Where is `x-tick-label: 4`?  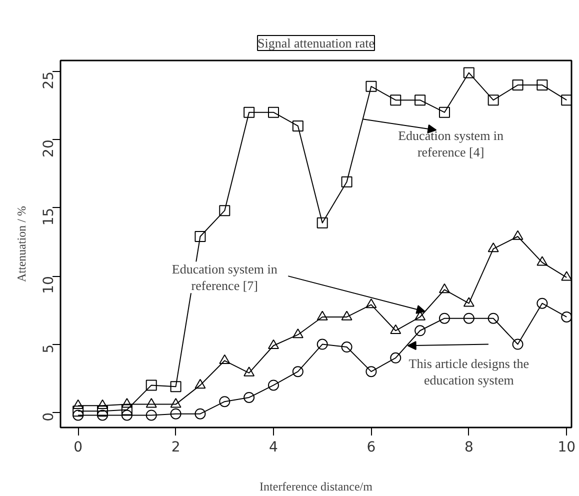 x-tick-label: 4 is located at coordinates (273, 448).